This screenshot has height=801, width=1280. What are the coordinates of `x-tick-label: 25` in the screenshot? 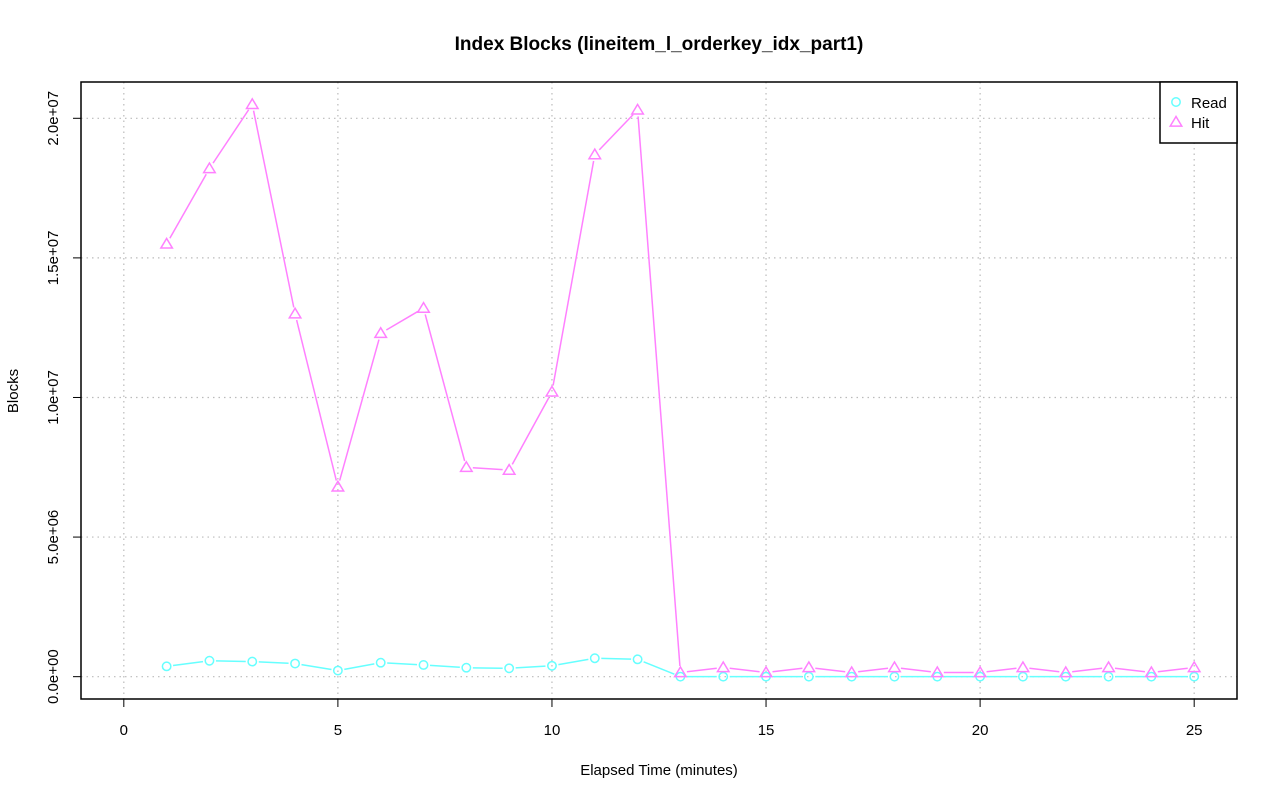 It's located at (1194, 730).